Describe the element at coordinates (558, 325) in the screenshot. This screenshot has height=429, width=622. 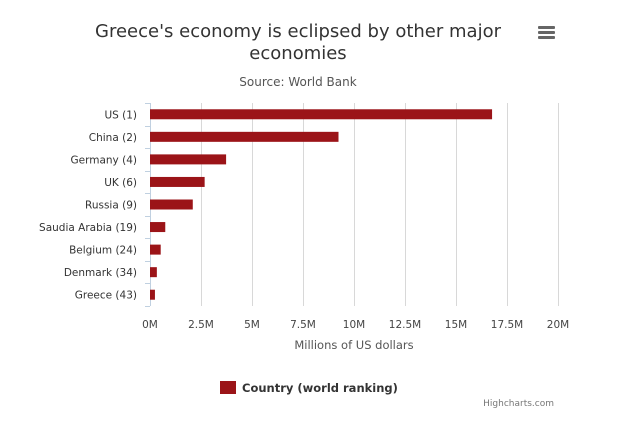
I see `value-tick-label: 20M` at that location.